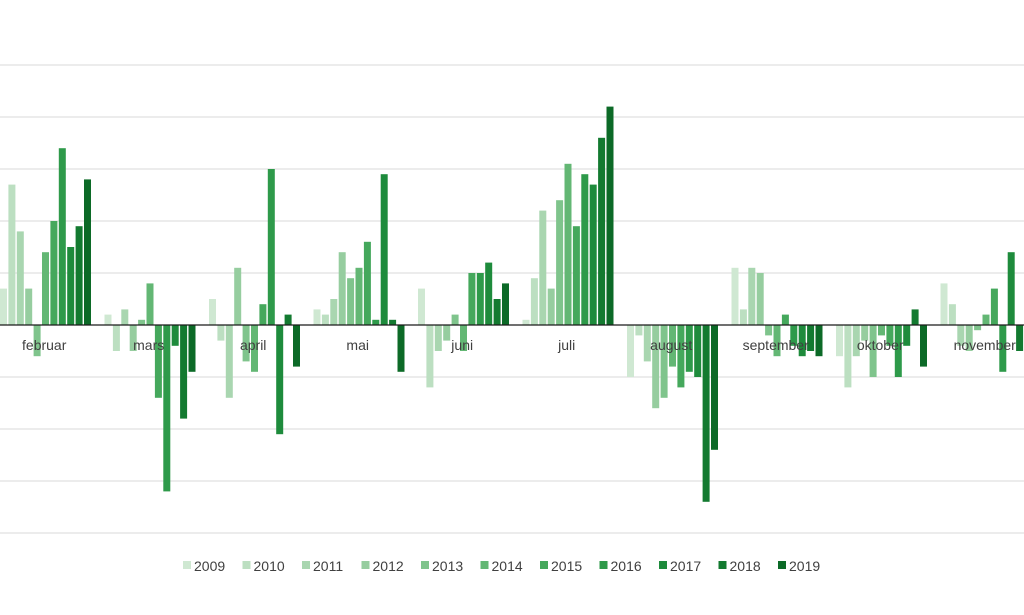  I want to click on bar-oktober-2016, so click(898, 351).